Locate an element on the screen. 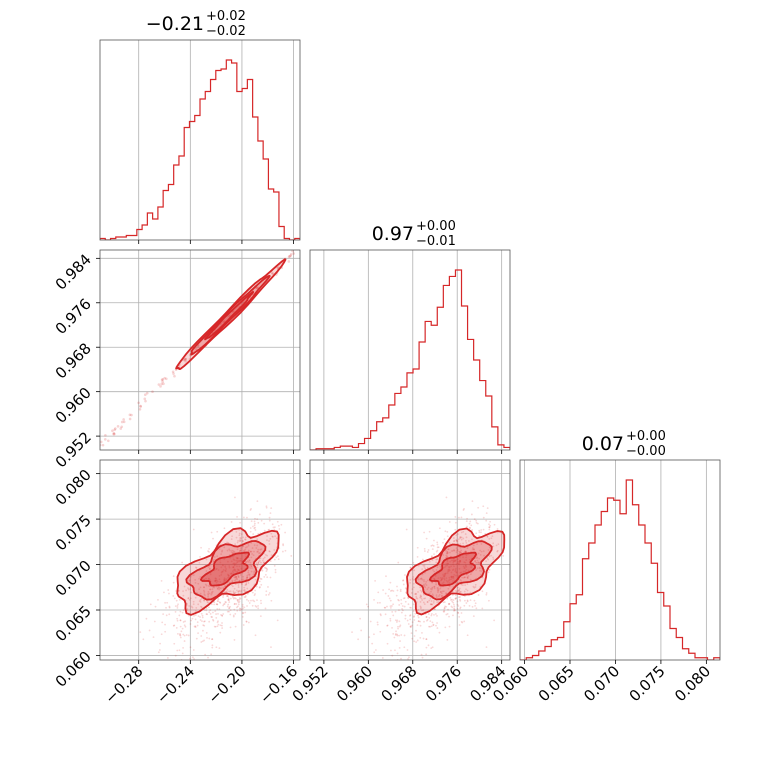  y-tick-label: 0.984 is located at coordinates (73, 271).